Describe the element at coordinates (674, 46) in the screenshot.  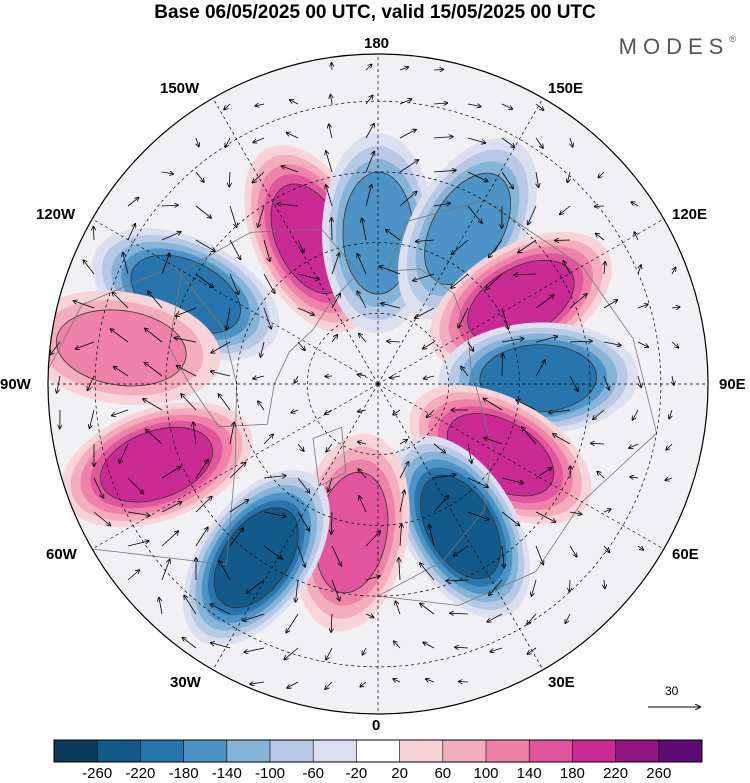
I see `brand-name: MODES` at that location.